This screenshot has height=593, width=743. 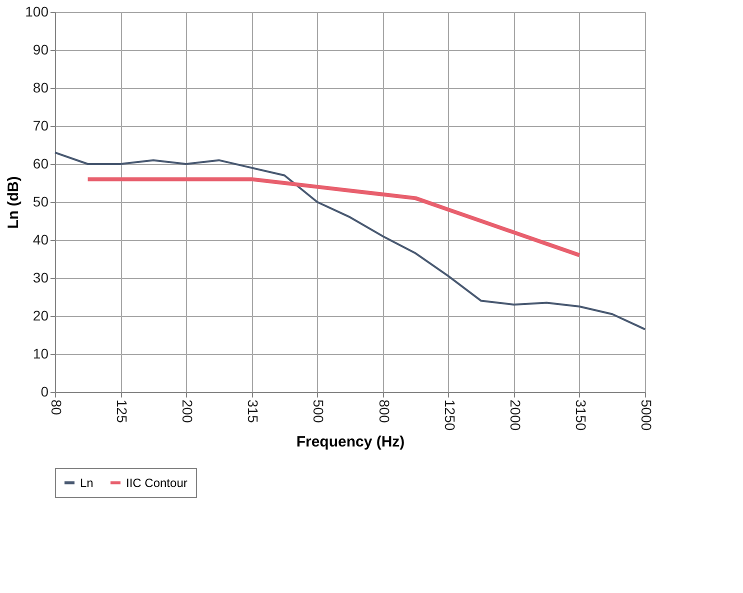 I want to click on y-tick-label: 30, so click(x=40, y=278).